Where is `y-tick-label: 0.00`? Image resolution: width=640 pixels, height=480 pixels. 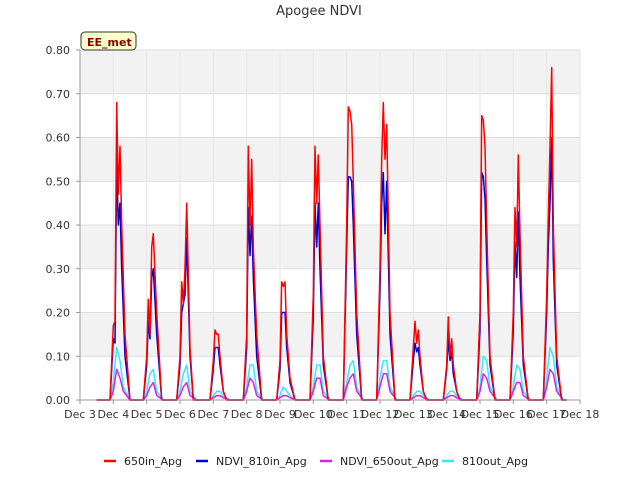 y-tick-label: 0.00 is located at coordinates (58, 400).